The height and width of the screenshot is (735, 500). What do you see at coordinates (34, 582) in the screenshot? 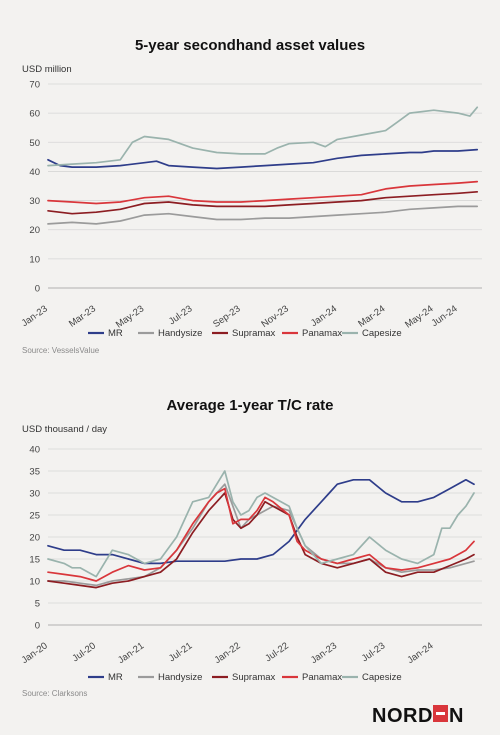
I see `chart2-y-tick-label: 10` at bounding box center [34, 582].